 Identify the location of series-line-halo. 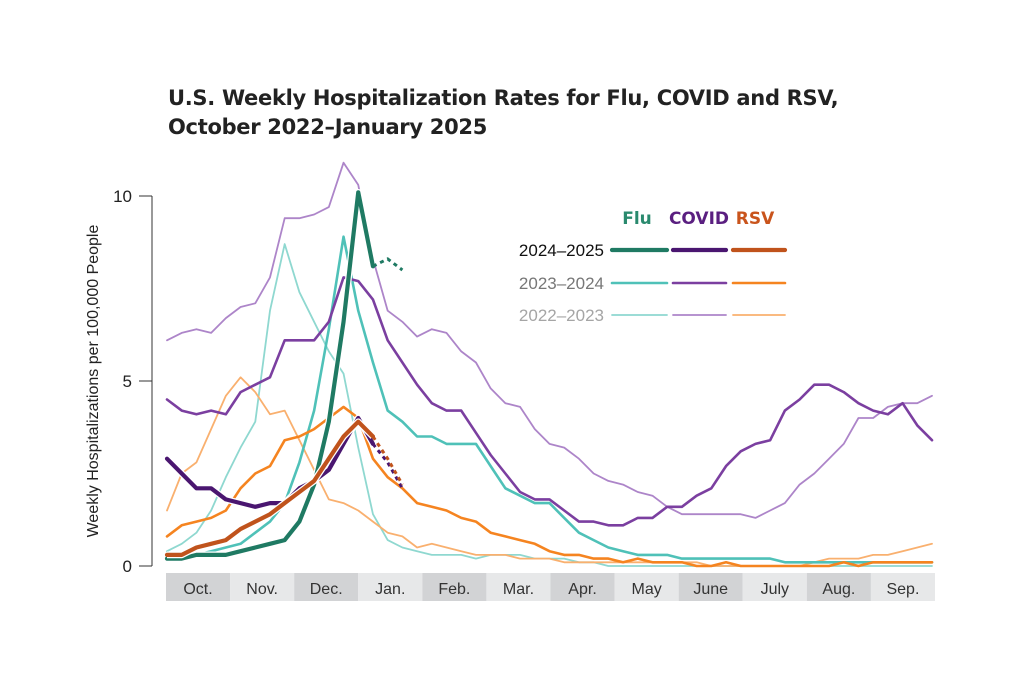
(270, 462).